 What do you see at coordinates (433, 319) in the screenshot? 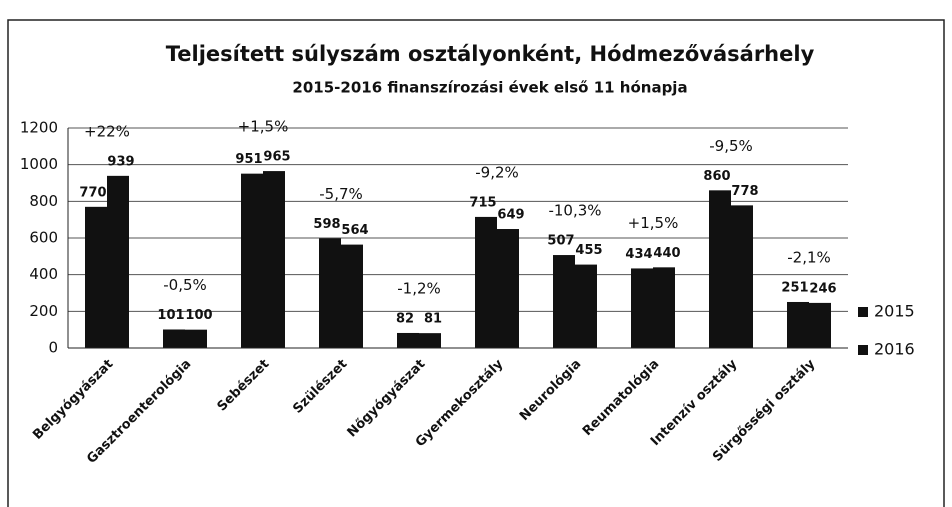
I see `value-label: 81` at bounding box center [433, 319].